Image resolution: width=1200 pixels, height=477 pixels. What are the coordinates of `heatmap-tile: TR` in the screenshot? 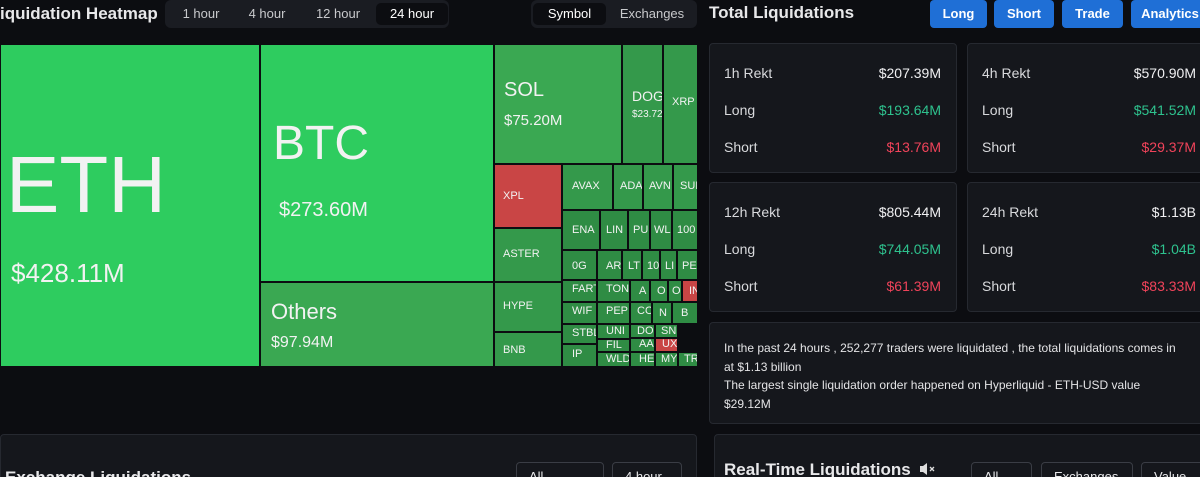 It's located at (688, 359).